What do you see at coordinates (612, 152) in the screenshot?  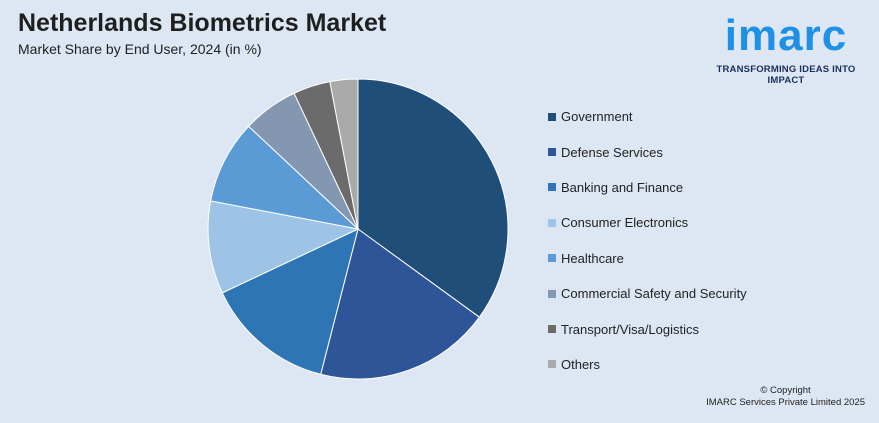 I see `legend-label: Defense Services` at bounding box center [612, 152].